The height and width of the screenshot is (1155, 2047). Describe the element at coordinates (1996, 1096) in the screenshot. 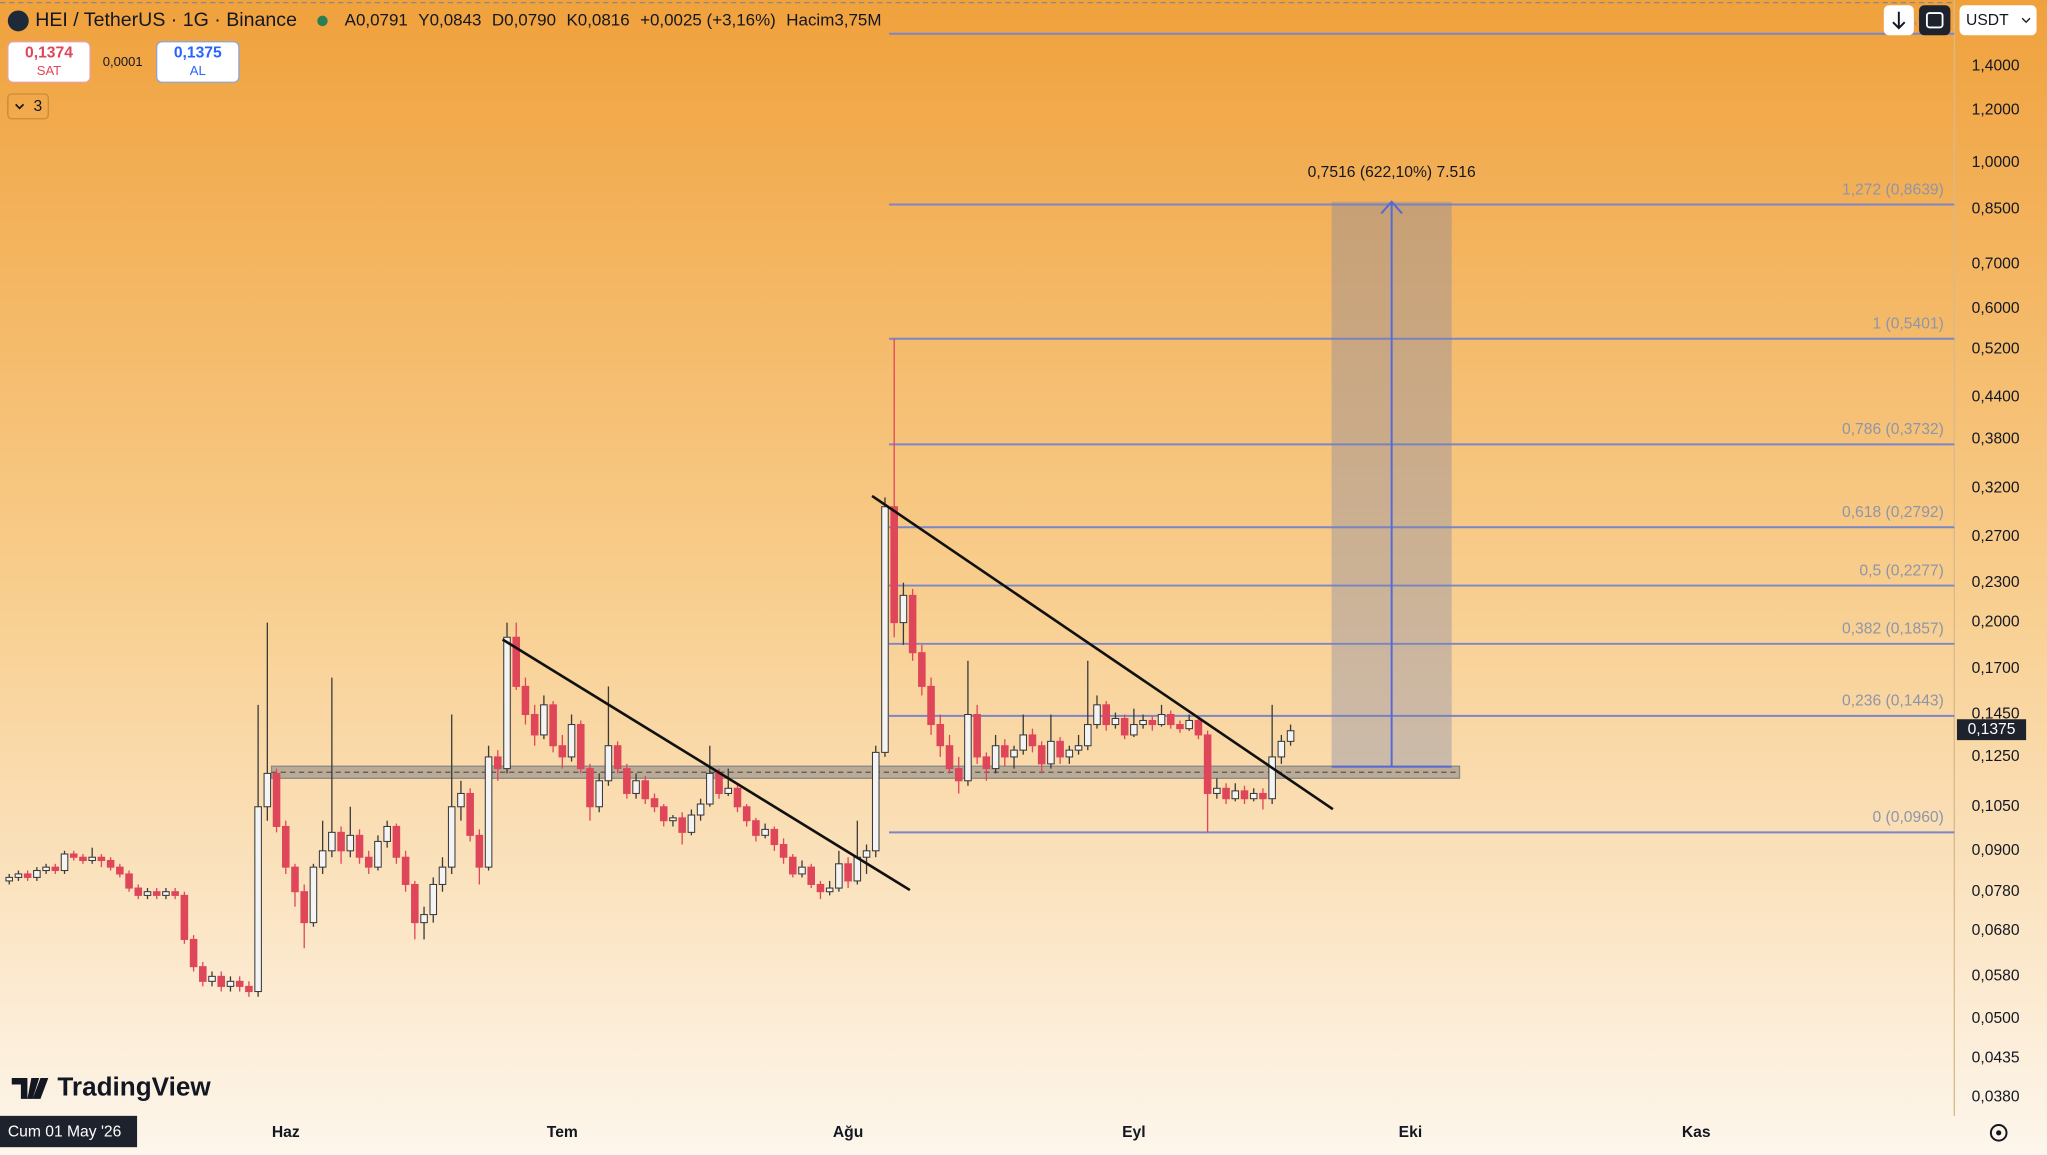

I see `y-tick-label: 0,0380` at that location.